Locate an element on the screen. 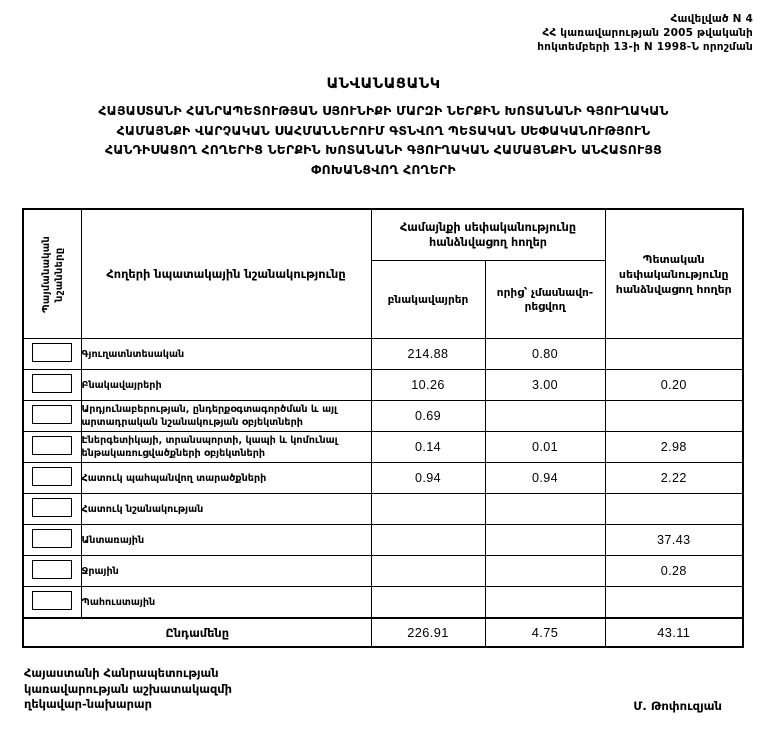  total-state: 43.11 is located at coordinates (674, 632).